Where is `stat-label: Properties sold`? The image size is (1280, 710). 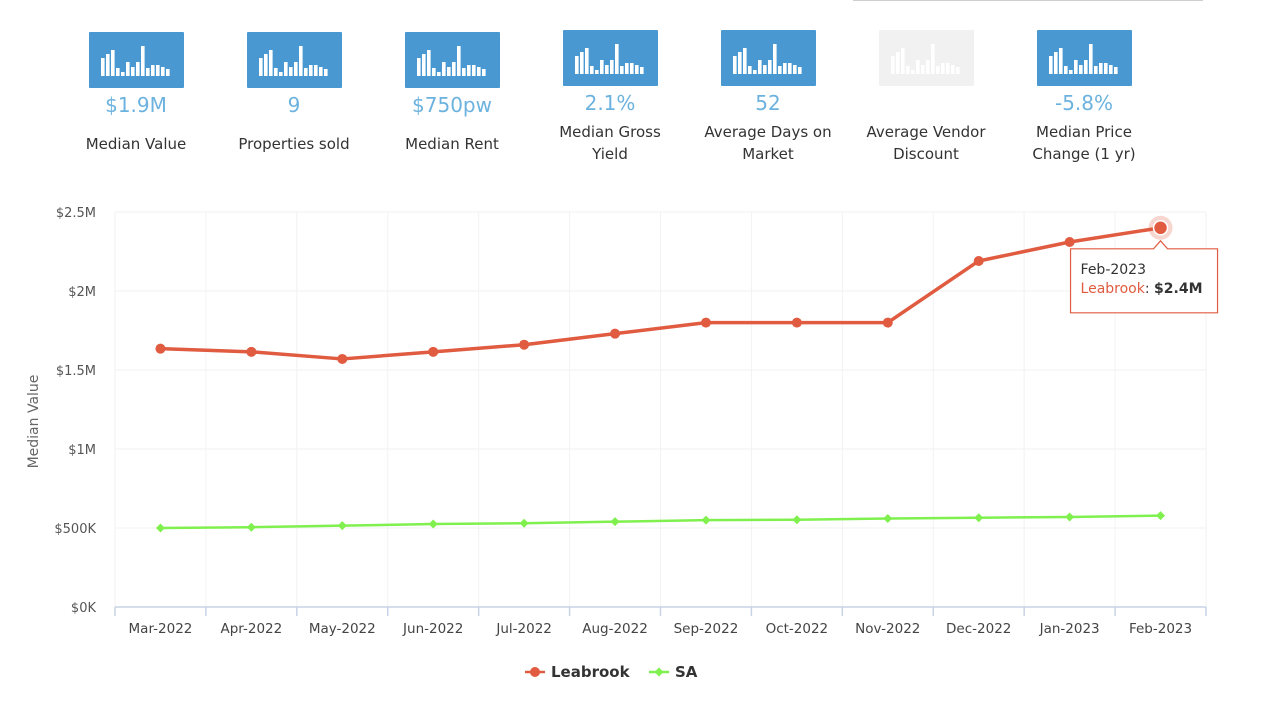 stat-label: Properties sold is located at coordinates (294, 144).